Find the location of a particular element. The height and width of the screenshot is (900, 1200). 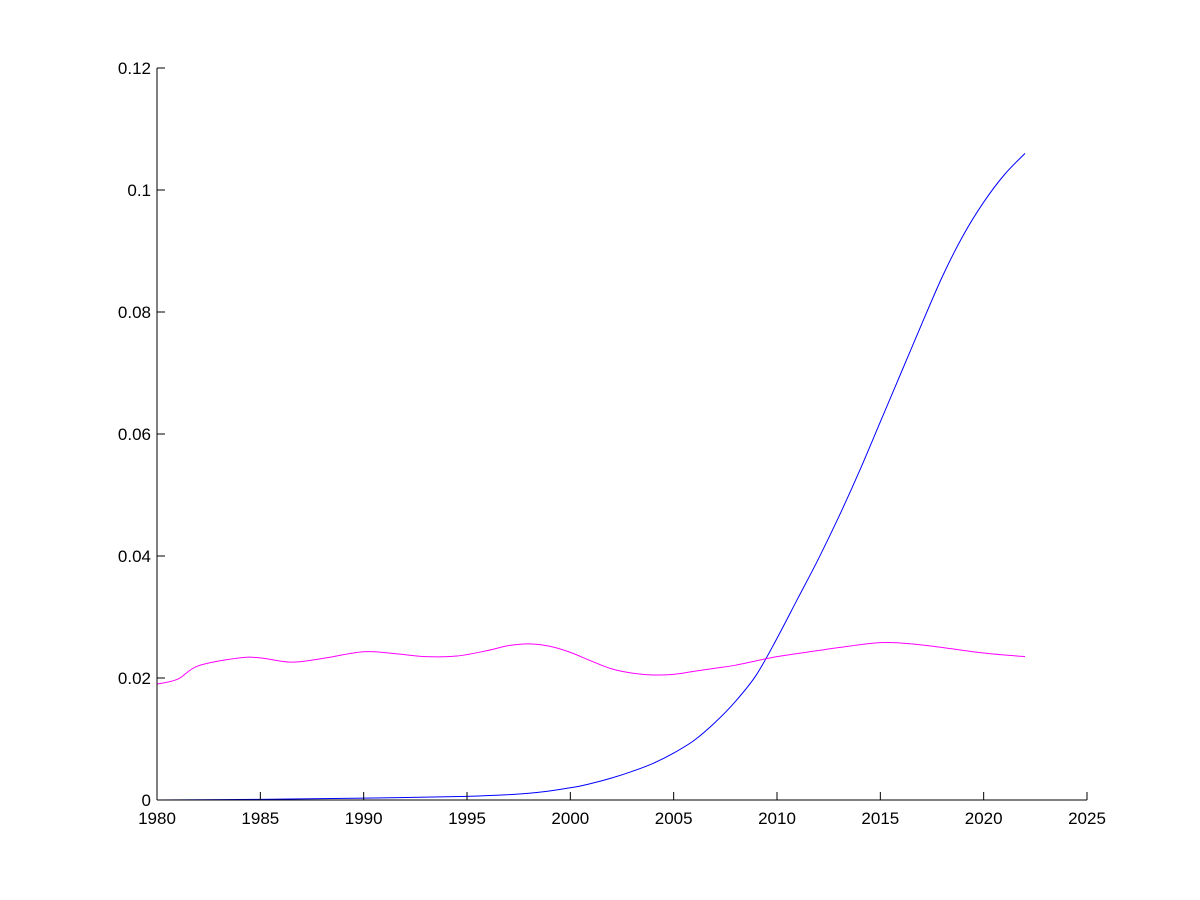

x-tick-label: 2015 is located at coordinates (880, 818).